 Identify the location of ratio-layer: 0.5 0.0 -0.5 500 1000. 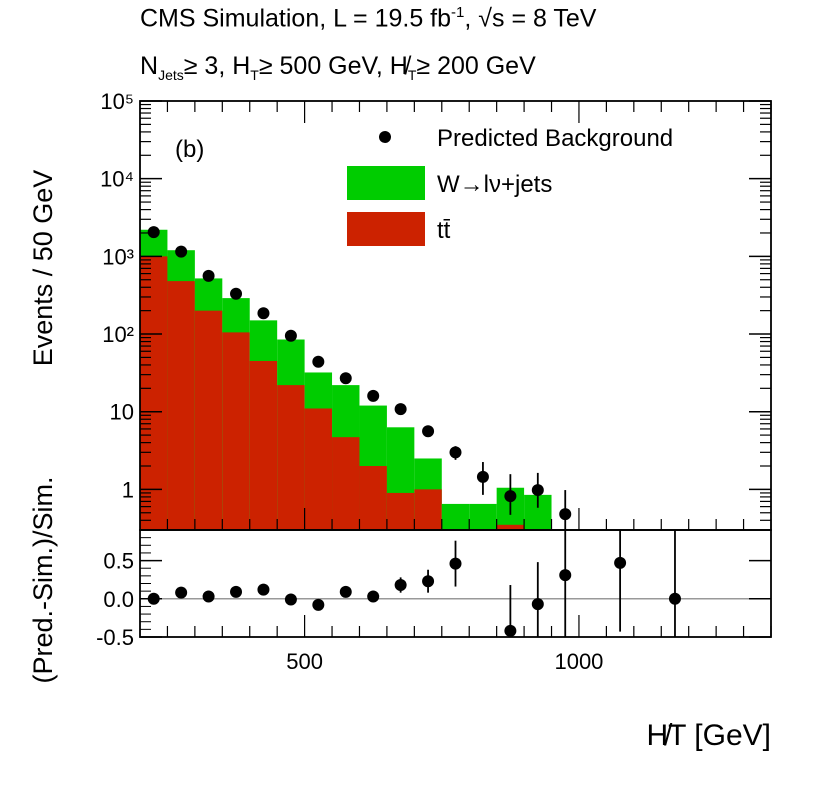
(434, 601).